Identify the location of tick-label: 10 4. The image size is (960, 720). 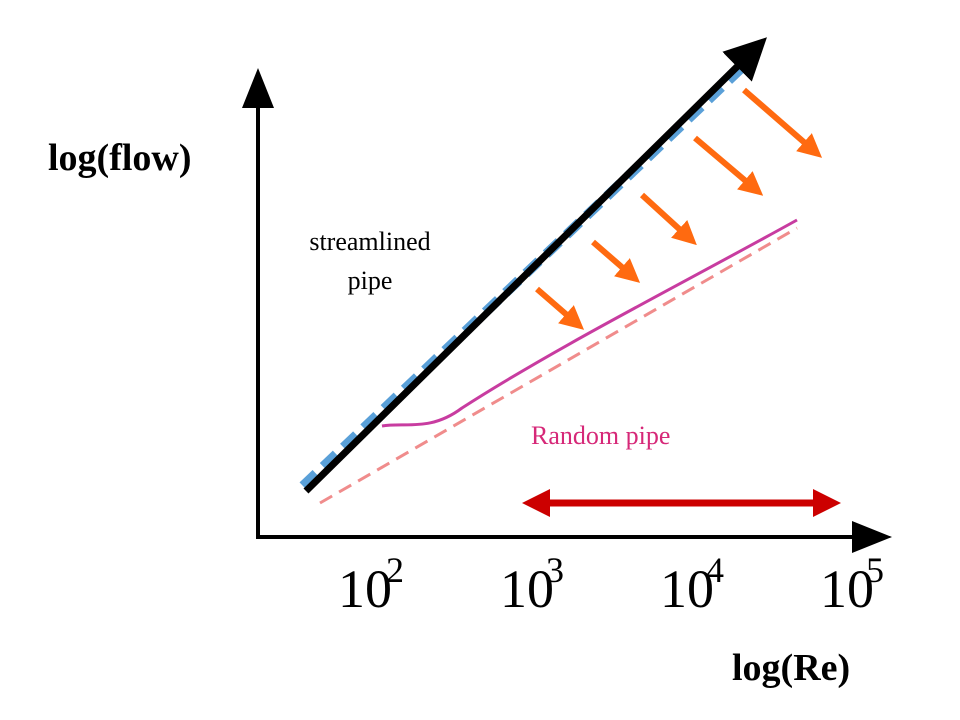
(692, 584).